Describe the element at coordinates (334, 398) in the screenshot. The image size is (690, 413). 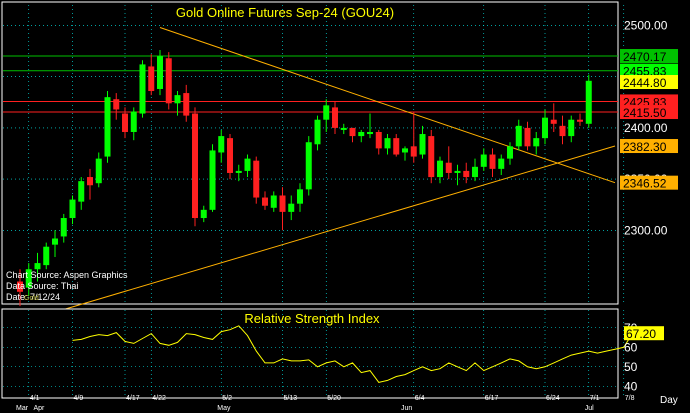
I see `x-tick-label: 5/20` at that location.